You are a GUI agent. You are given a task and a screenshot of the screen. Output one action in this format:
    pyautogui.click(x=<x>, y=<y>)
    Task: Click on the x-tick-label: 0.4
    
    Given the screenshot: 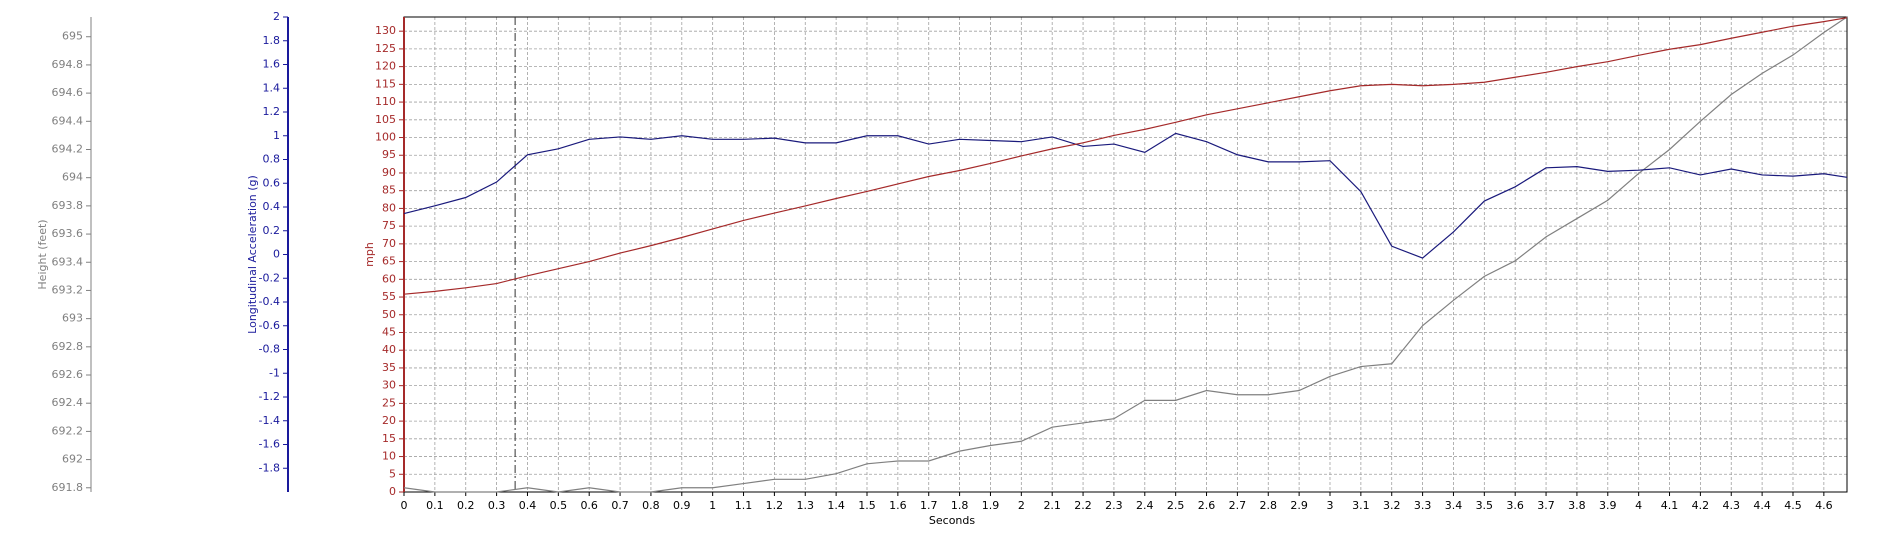 What is the action you would take?
    pyautogui.click(x=528, y=505)
    